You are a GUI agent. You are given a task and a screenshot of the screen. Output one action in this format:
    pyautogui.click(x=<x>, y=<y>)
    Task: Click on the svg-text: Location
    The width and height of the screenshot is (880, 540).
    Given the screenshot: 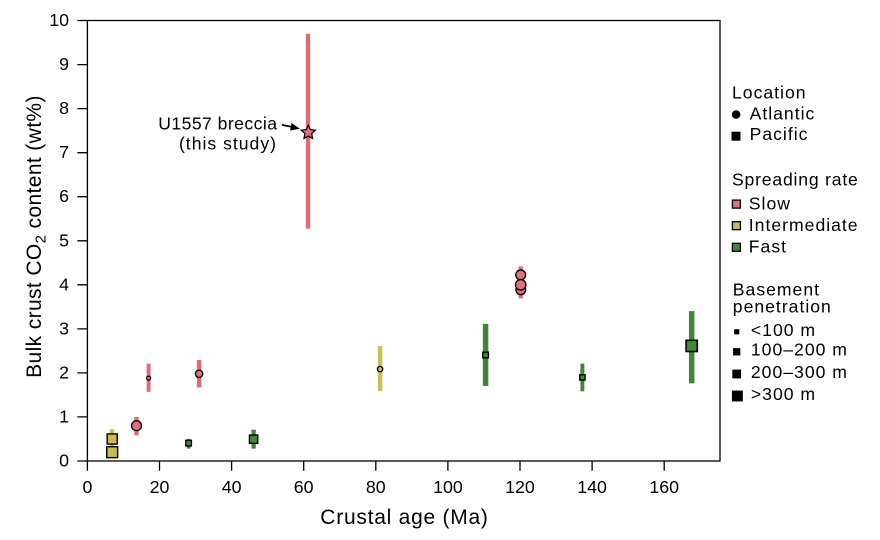 What is the action you would take?
    pyautogui.click(x=769, y=93)
    